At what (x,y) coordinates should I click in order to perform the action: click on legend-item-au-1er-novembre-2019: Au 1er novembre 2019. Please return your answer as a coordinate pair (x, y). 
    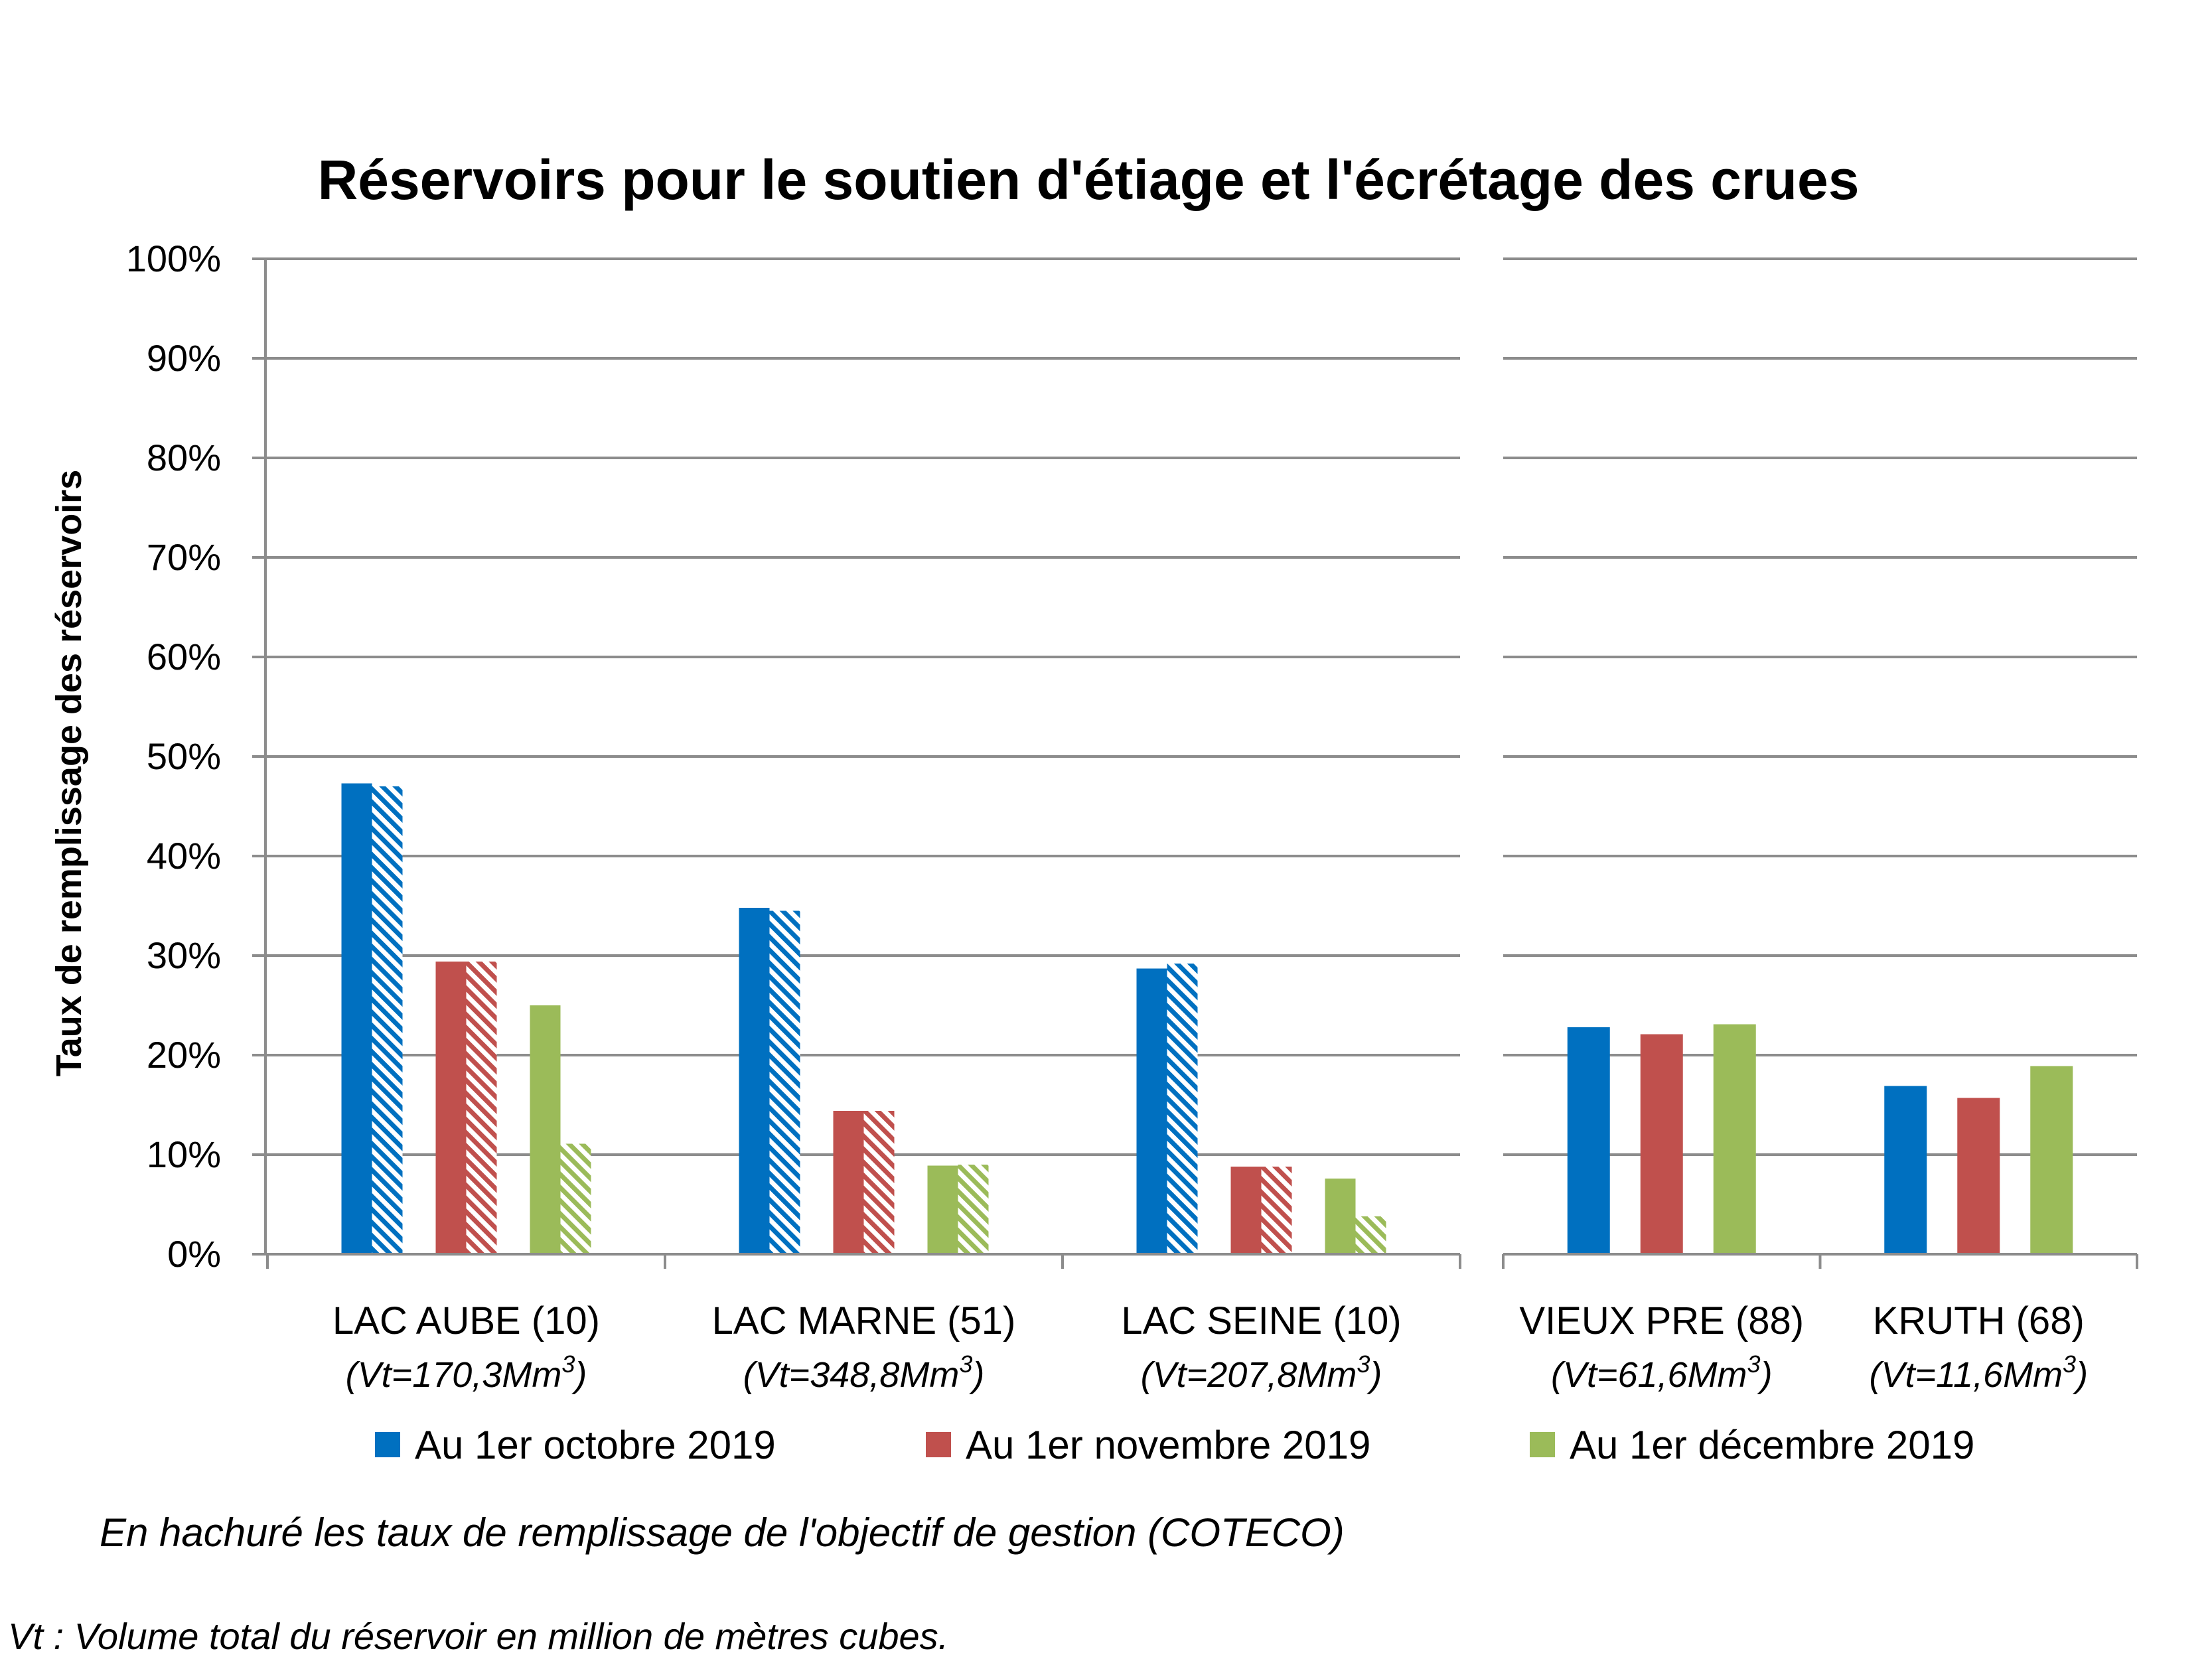
    Looking at the image, I should click on (1148, 1445).